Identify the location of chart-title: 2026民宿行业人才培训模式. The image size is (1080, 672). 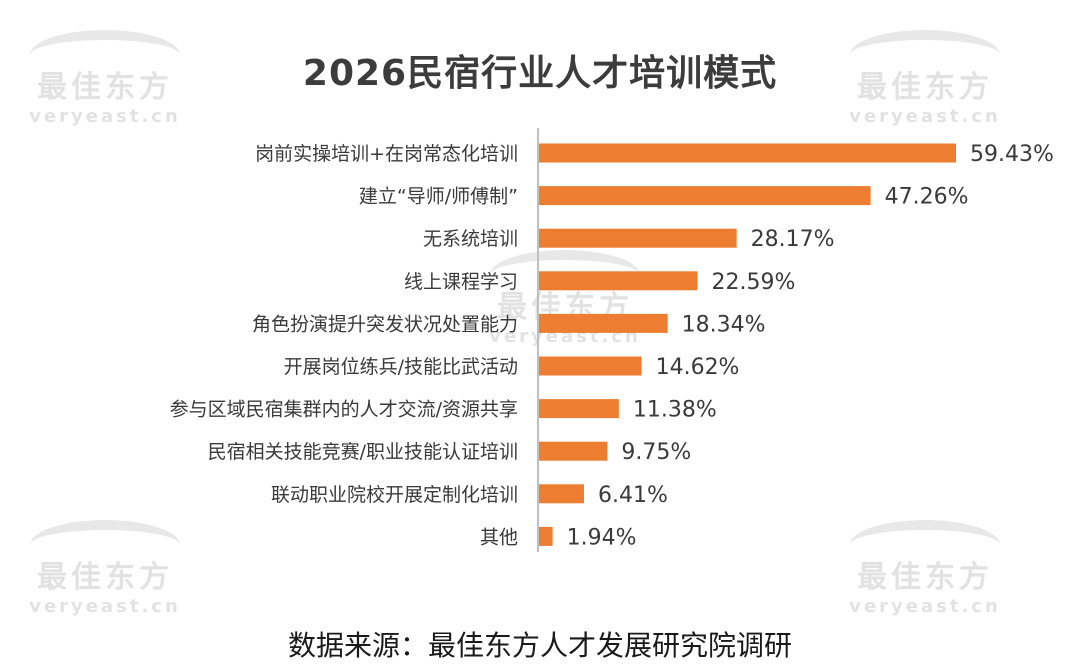
(540, 73).